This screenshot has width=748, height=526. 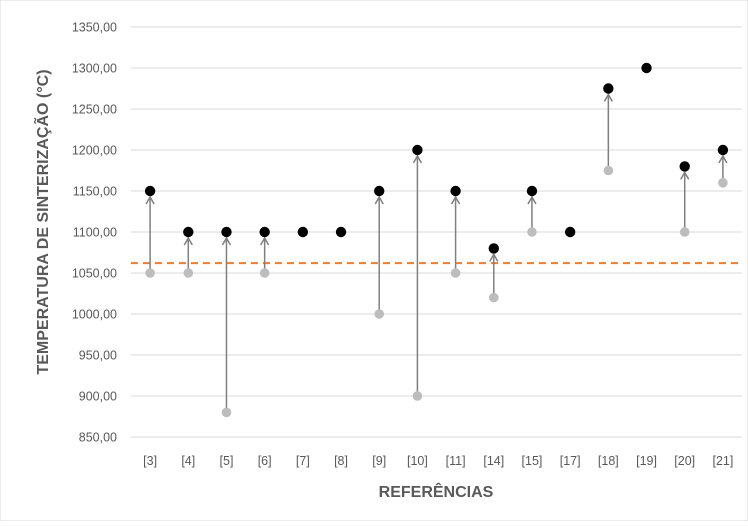 I want to click on y-tick-label: 900,00, so click(x=98, y=397).